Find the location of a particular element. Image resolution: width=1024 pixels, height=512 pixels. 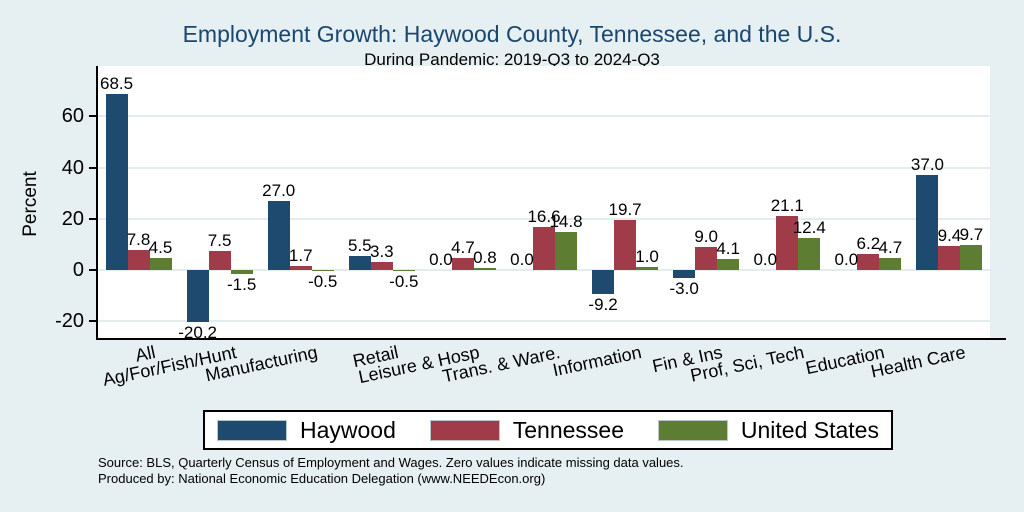

y-tick-label-0: 0 is located at coordinates (78, 270).